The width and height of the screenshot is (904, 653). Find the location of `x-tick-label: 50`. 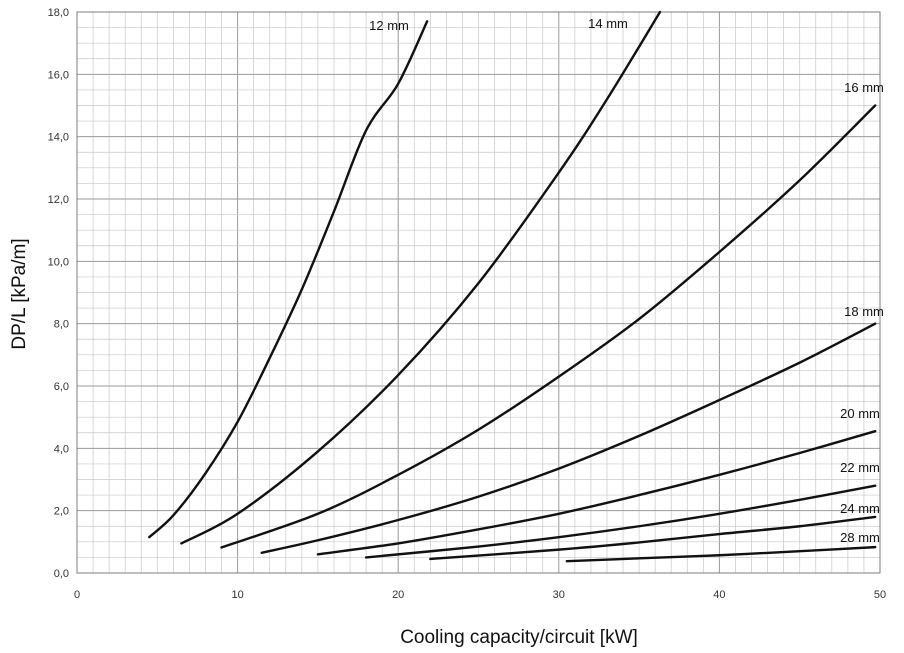

x-tick-label: 50 is located at coordinates (880, 595).